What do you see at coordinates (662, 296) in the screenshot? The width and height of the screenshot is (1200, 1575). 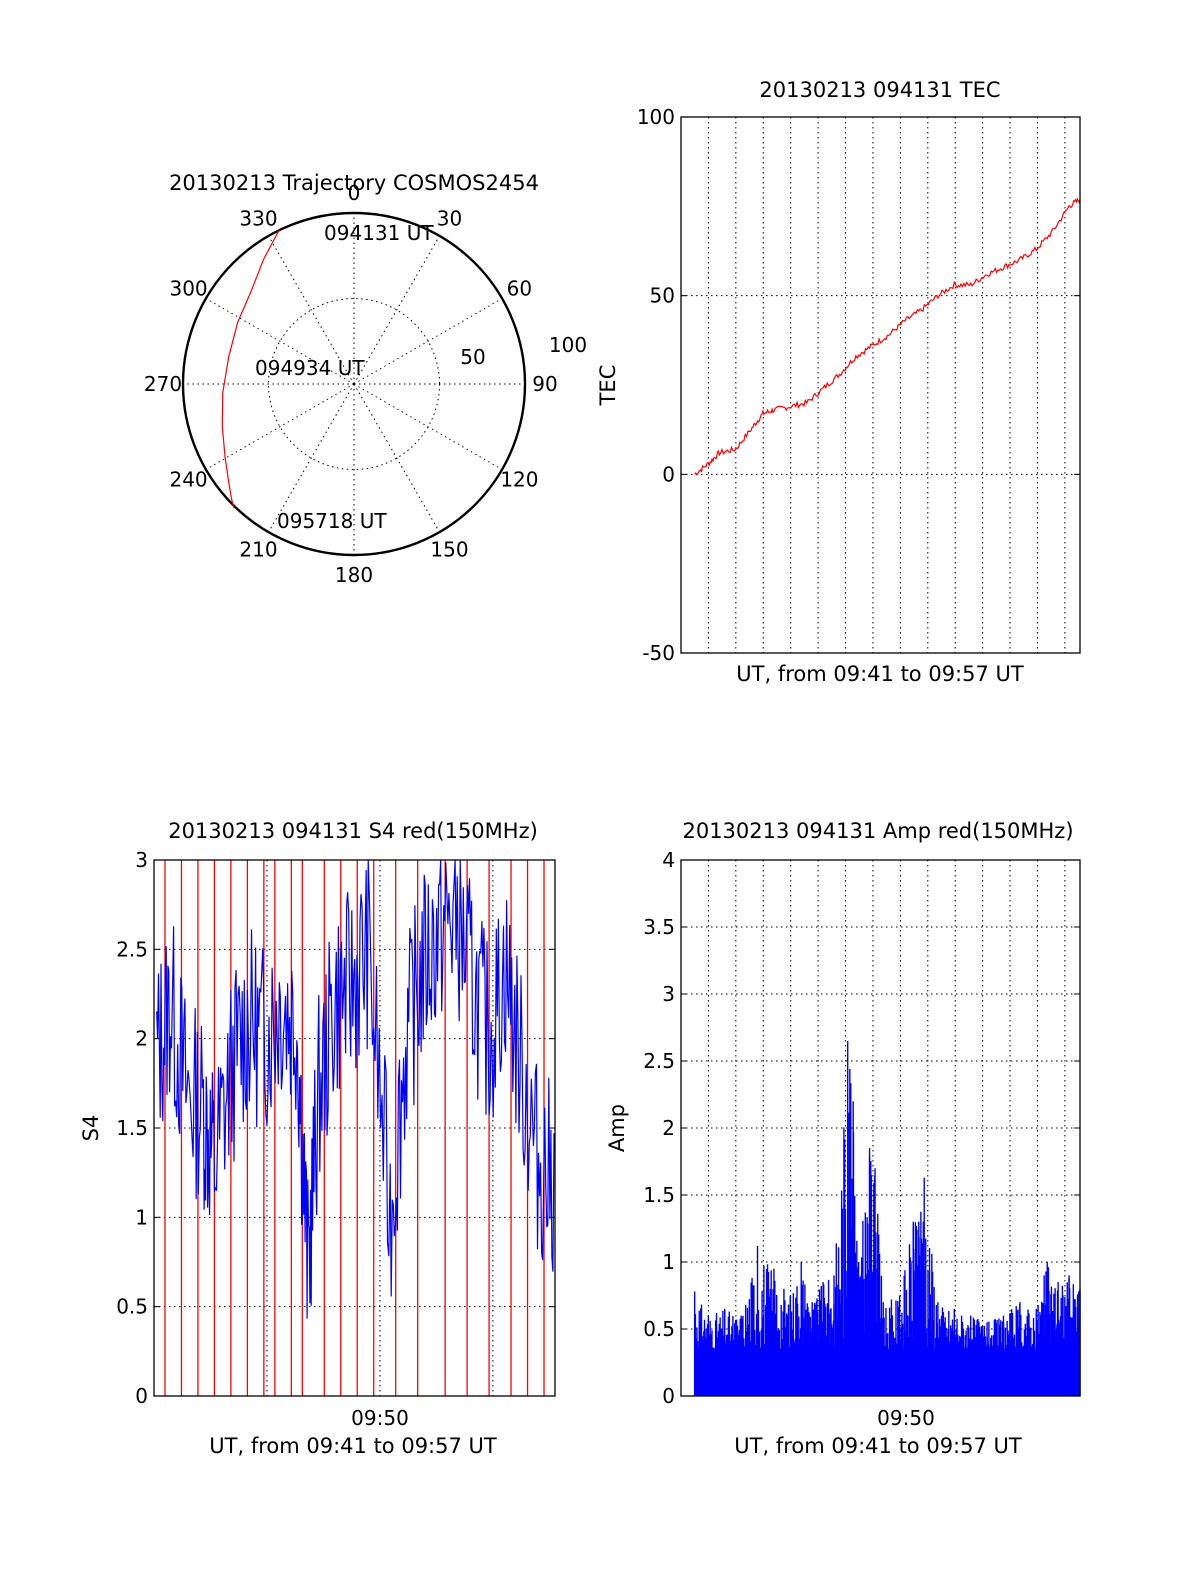 I see `y-tick-label: 50` at bounding box center [662, 296].